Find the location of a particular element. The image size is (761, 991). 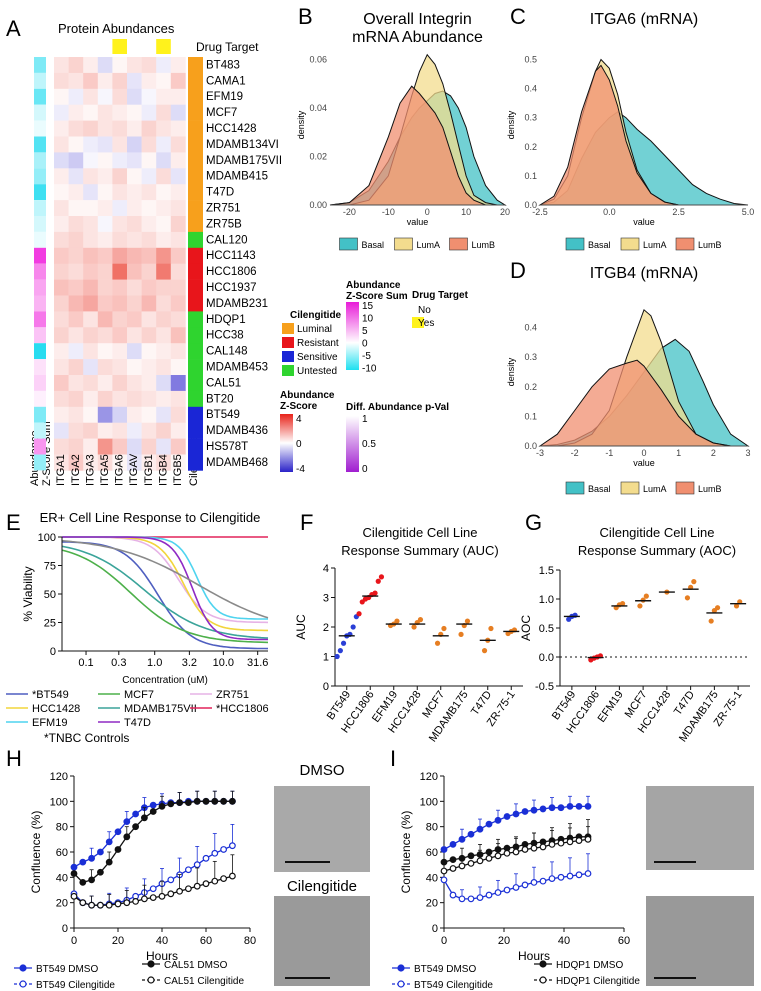

legend-item-label: No is located at coordinates (424, 310).